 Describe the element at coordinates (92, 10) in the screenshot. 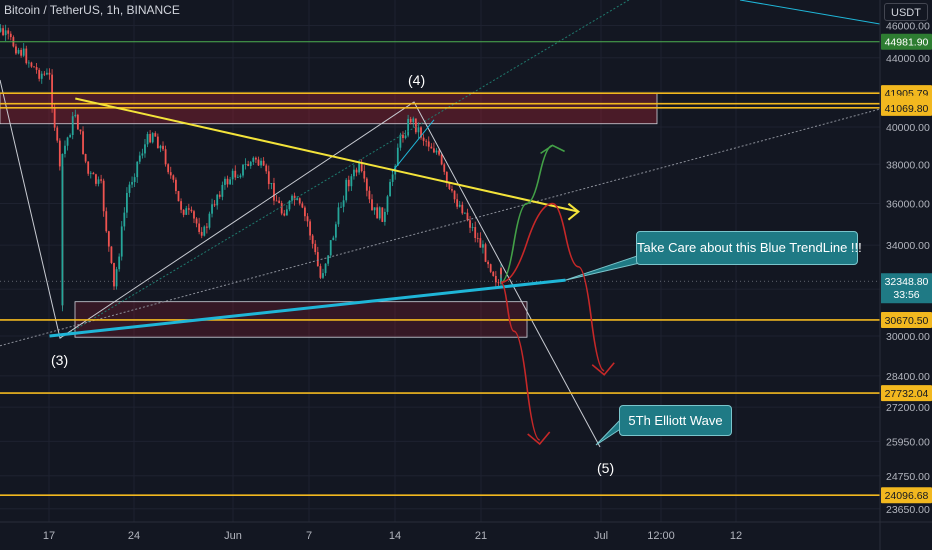

I see `symbol-title: Bitcoin / TetherUS, 1h, BINANCE` at that location.